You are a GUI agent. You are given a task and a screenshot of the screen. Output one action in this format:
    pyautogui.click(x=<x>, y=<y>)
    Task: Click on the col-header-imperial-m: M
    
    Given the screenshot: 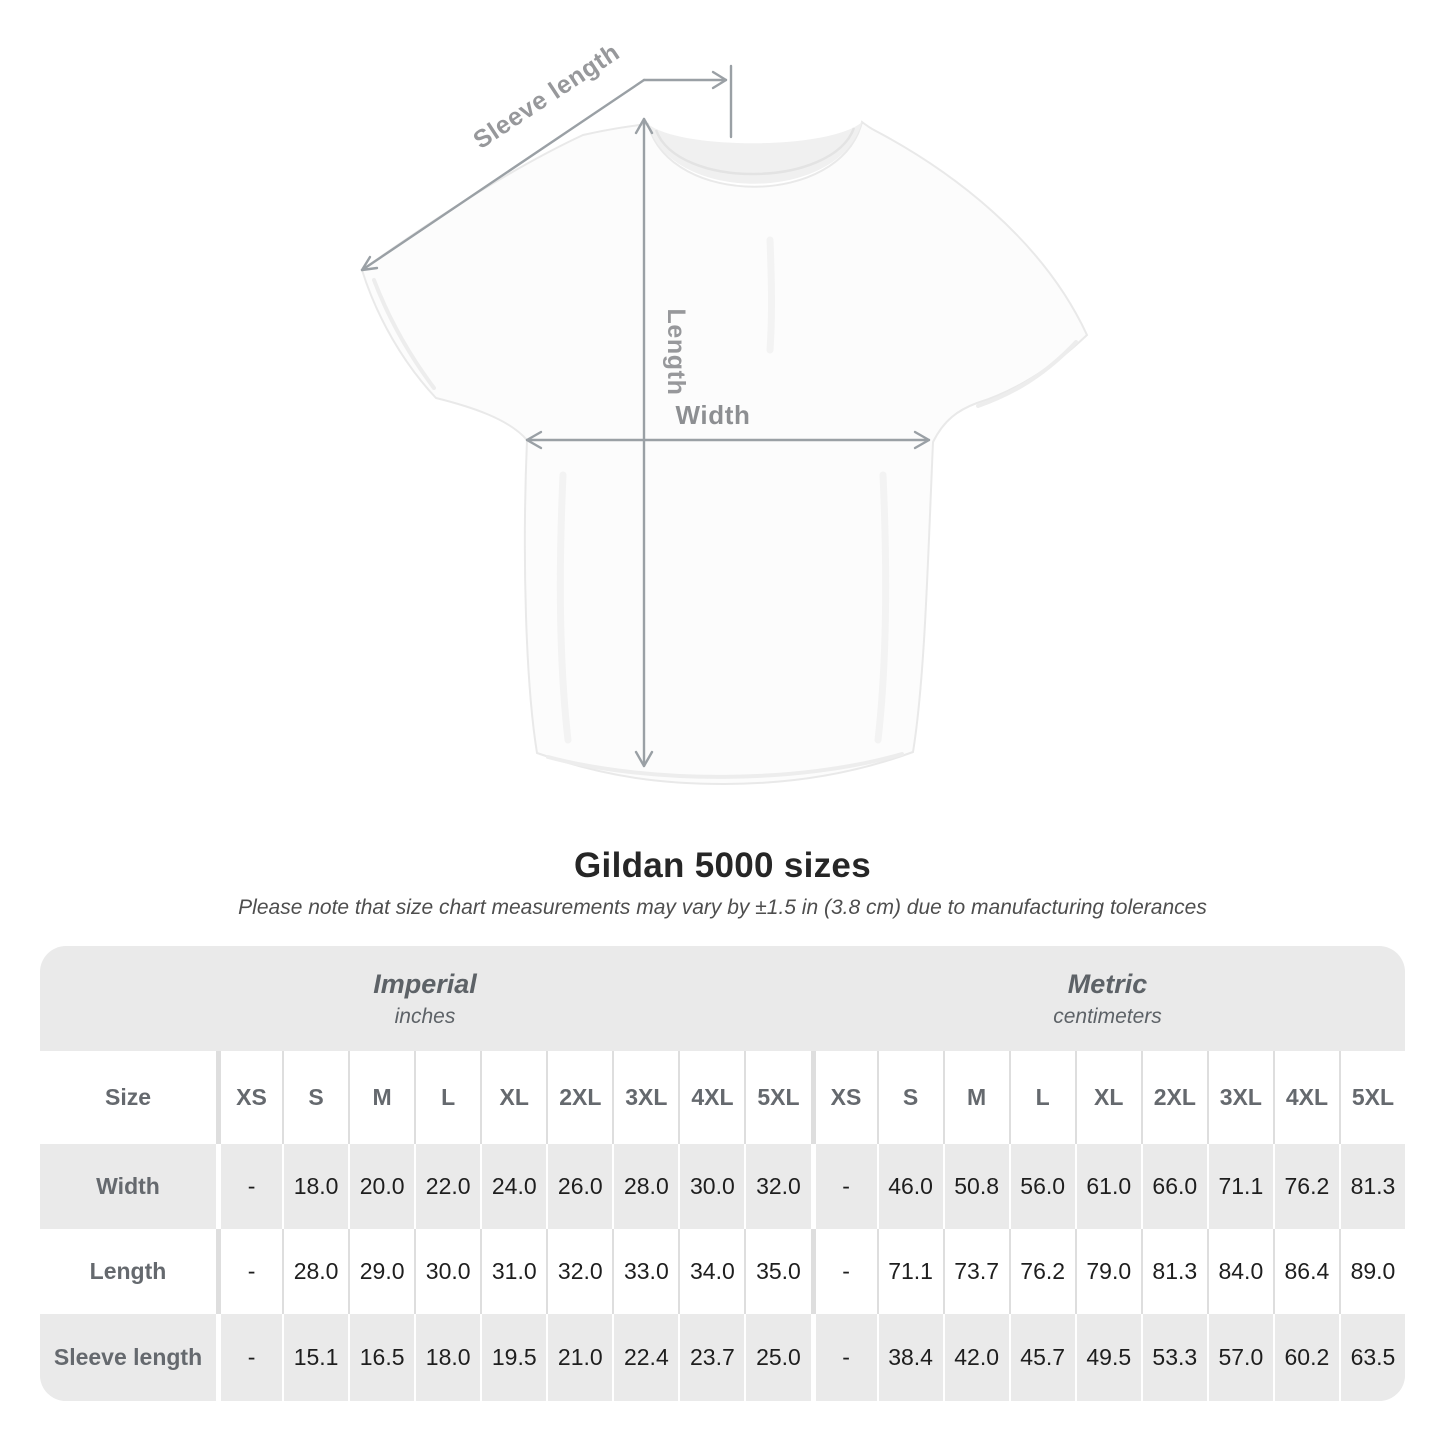 What is the action you would take?
    pyautogui.click(x=381, y=1097)
    